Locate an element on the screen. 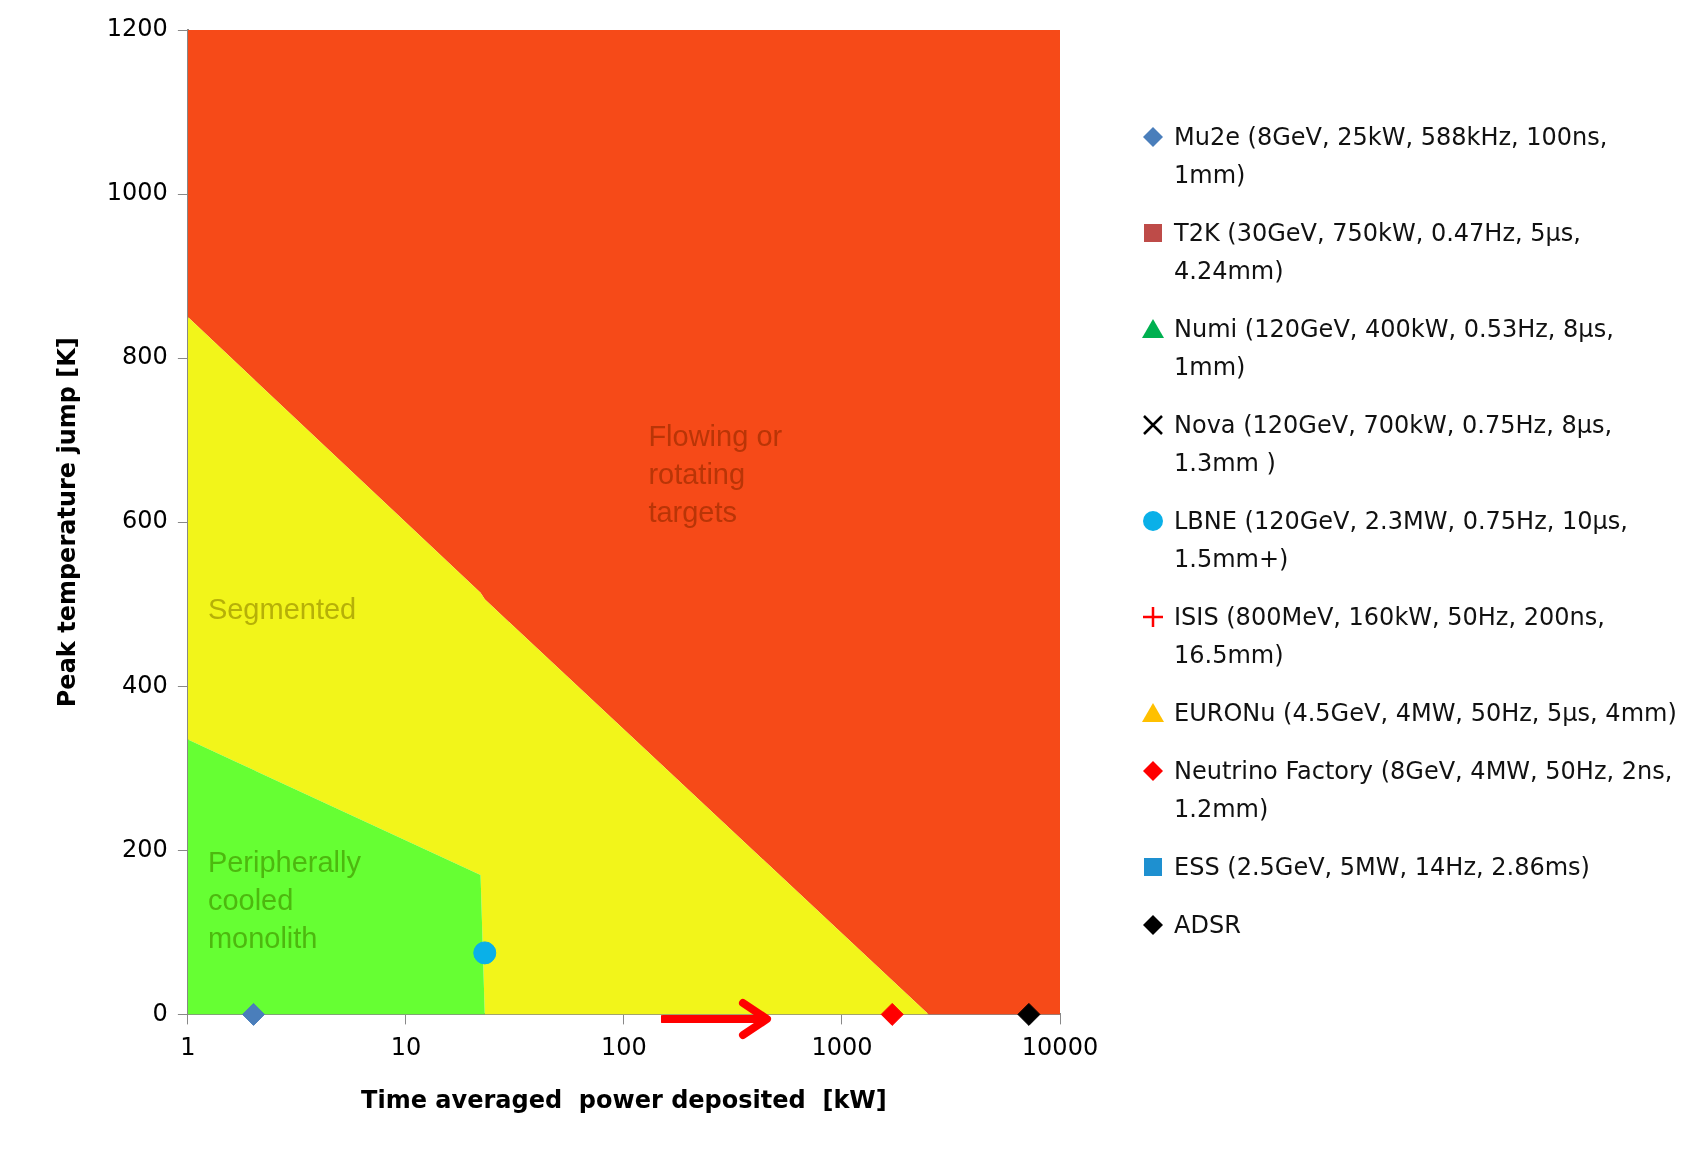 The width and height of the screenshot is (1687, 1160). y-tick-label: 1200 is located at coordinates (137, 28).